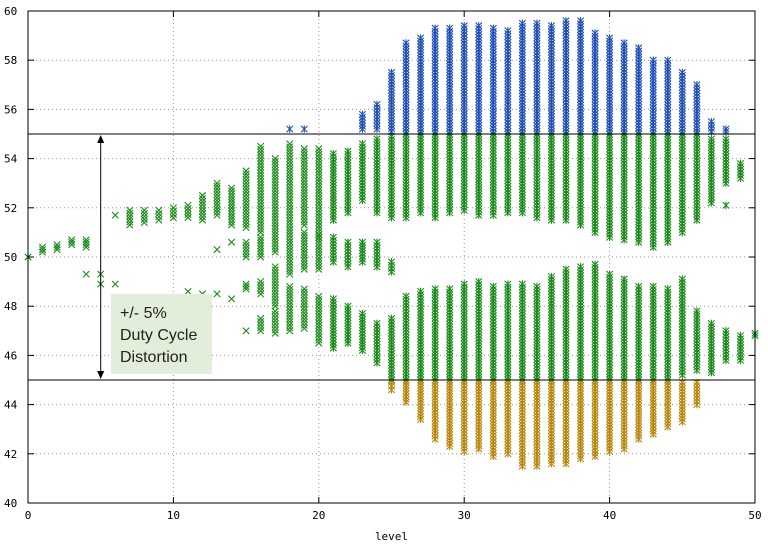 This screenshot has width=768, height=547. What do you see at coordinates (10, 11) in the screenshot?
I see `y-tick-label: 60` at bounding box center [10, 11].